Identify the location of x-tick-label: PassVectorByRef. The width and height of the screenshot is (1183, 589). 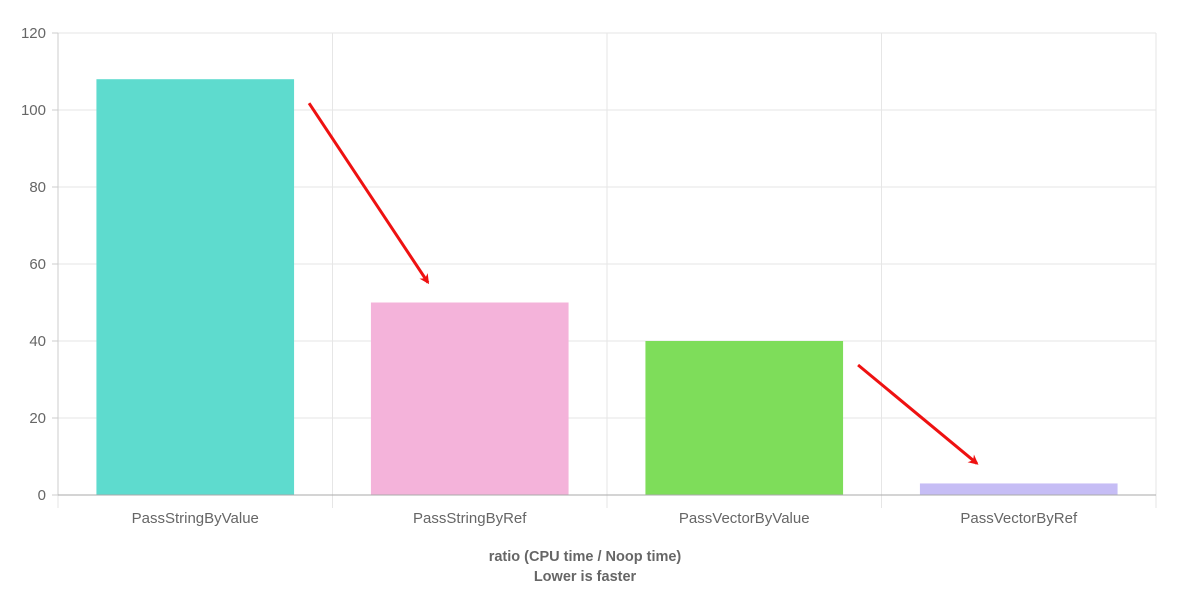
(1019, 518).